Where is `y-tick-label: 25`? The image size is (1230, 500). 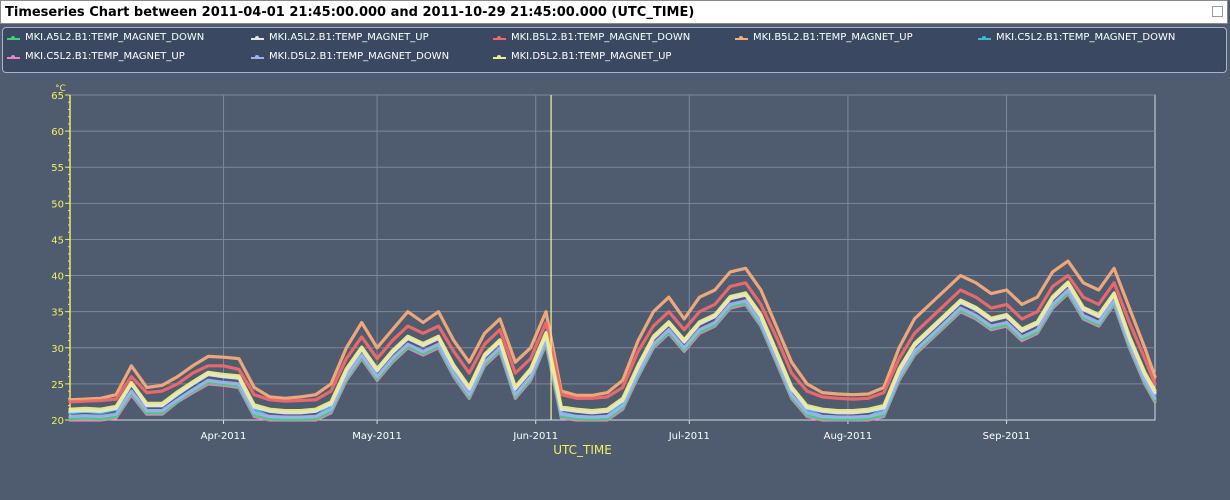 y-tick-label: 25 is located at coordinates (57, 385).